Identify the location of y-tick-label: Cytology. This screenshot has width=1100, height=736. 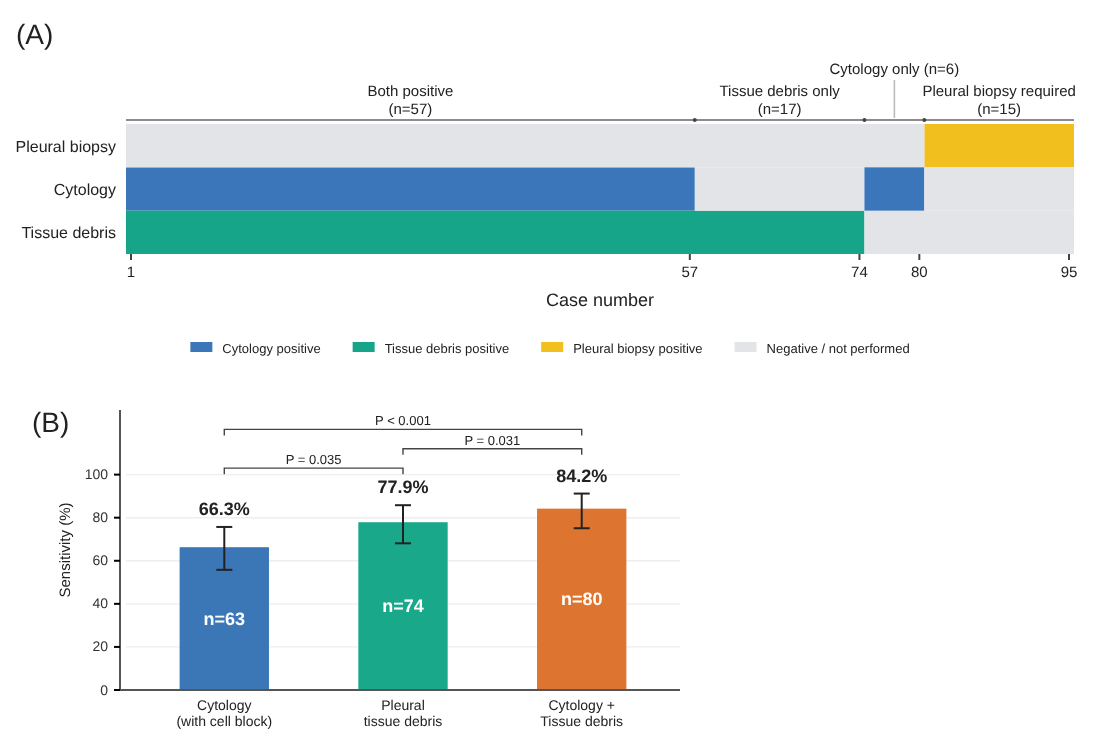
(84, 190).